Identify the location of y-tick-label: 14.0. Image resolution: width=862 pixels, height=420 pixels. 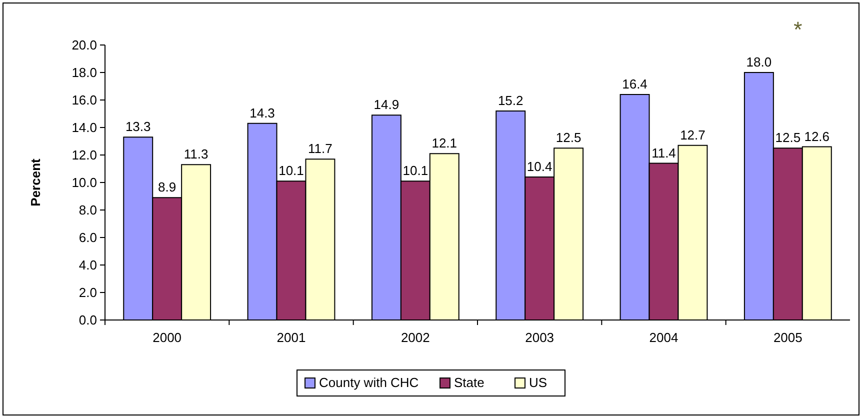
(84, 128).